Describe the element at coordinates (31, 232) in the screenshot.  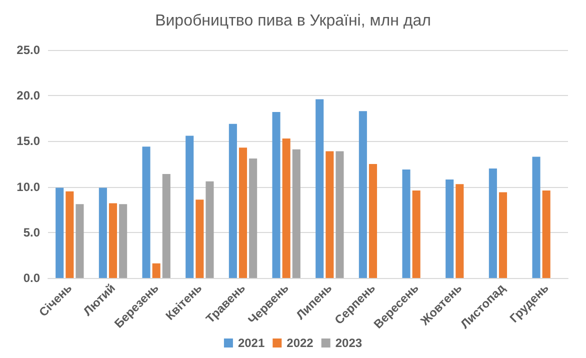
I see `y-tick-label: 5.0` at that location.